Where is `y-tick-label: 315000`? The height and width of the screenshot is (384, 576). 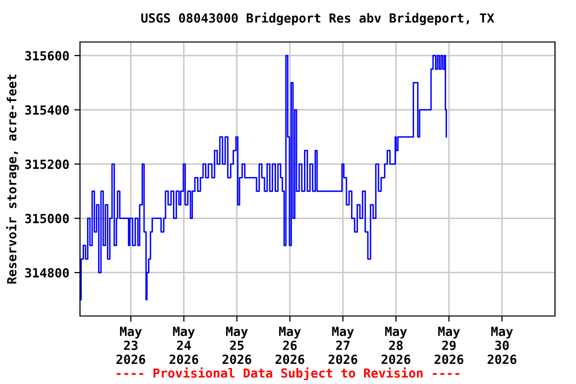 y-tick-label: 315000 is located at coordinates (47, 219).